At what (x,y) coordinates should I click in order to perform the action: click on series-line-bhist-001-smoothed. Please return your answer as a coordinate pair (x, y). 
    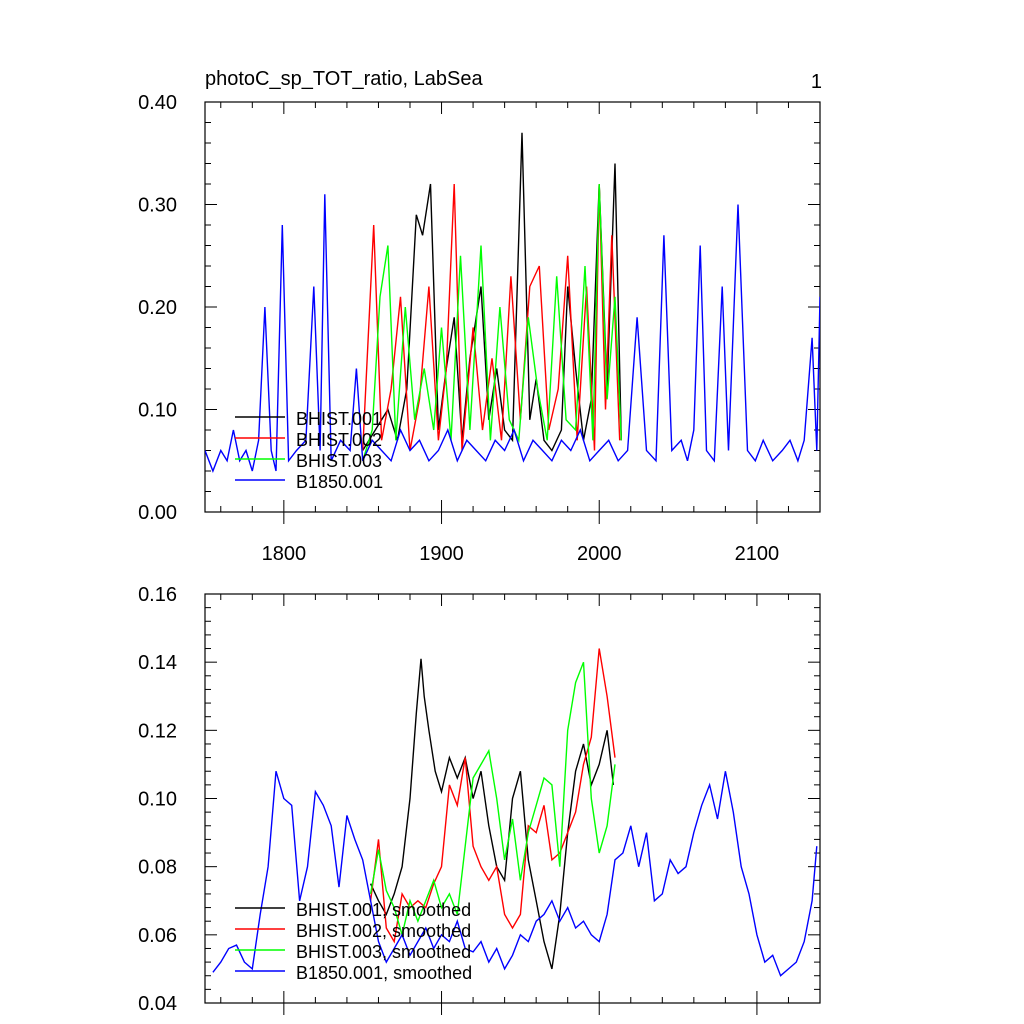
    Looking at the image, I should click on (492, 814).